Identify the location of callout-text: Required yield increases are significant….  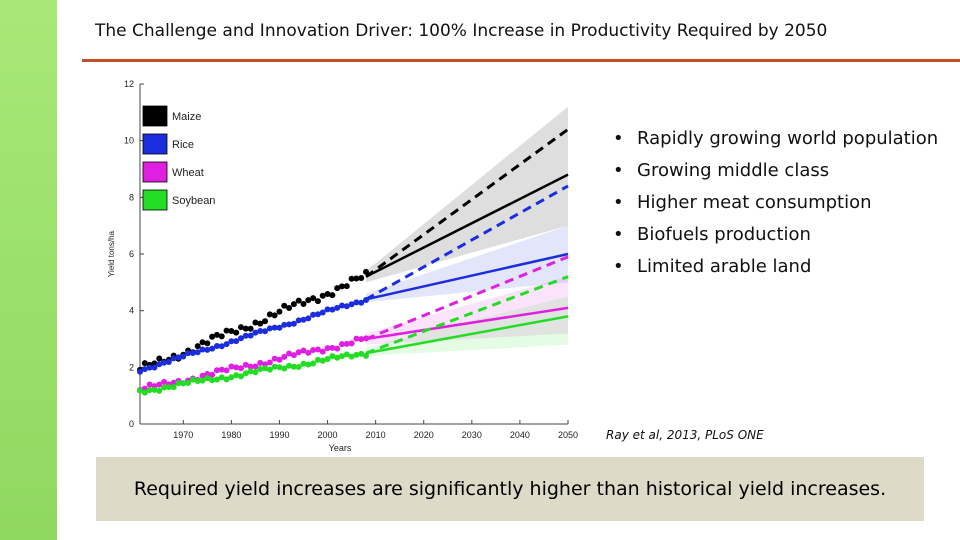
(510, 489).